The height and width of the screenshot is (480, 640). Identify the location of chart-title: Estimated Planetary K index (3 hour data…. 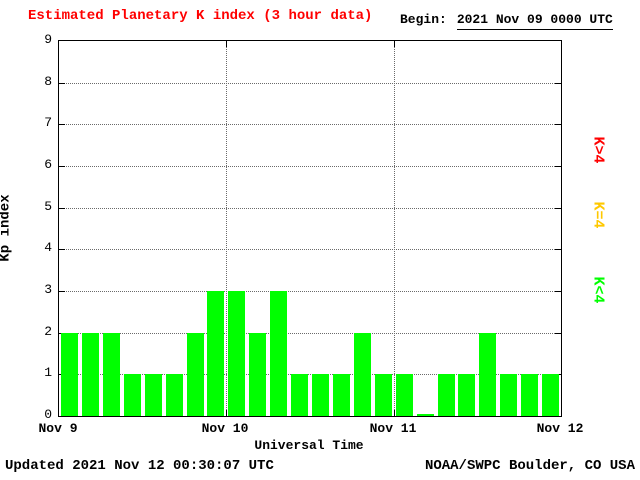
(200, 16).